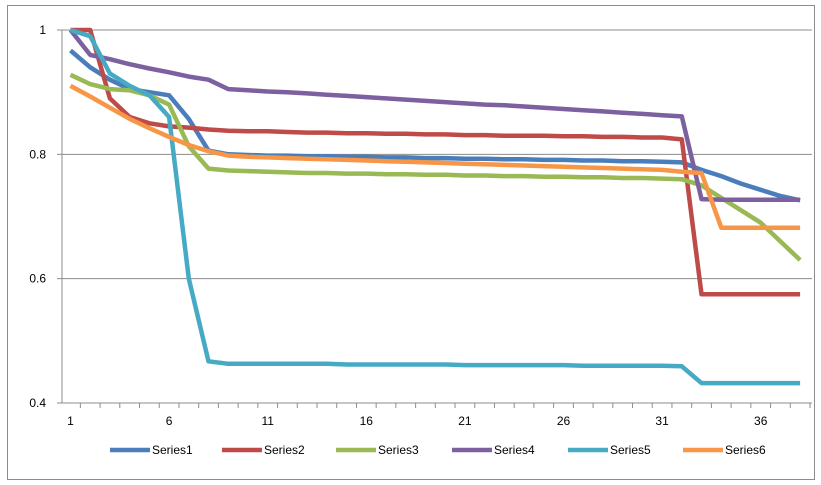  Describe the element at coordinates (367, 421) in the screenshot. I see `x-tick-label: 16` at that location.